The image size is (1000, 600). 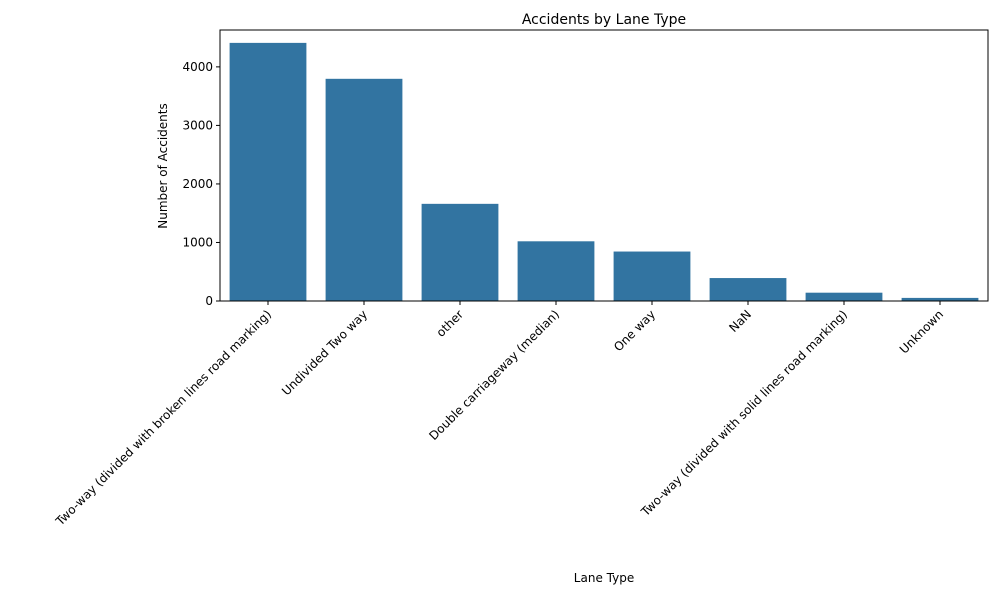 What do you see at coordinates (209, 301) in the screenshot?
I see `y-tick-label-0: 0` at bounding box center [209, 301].